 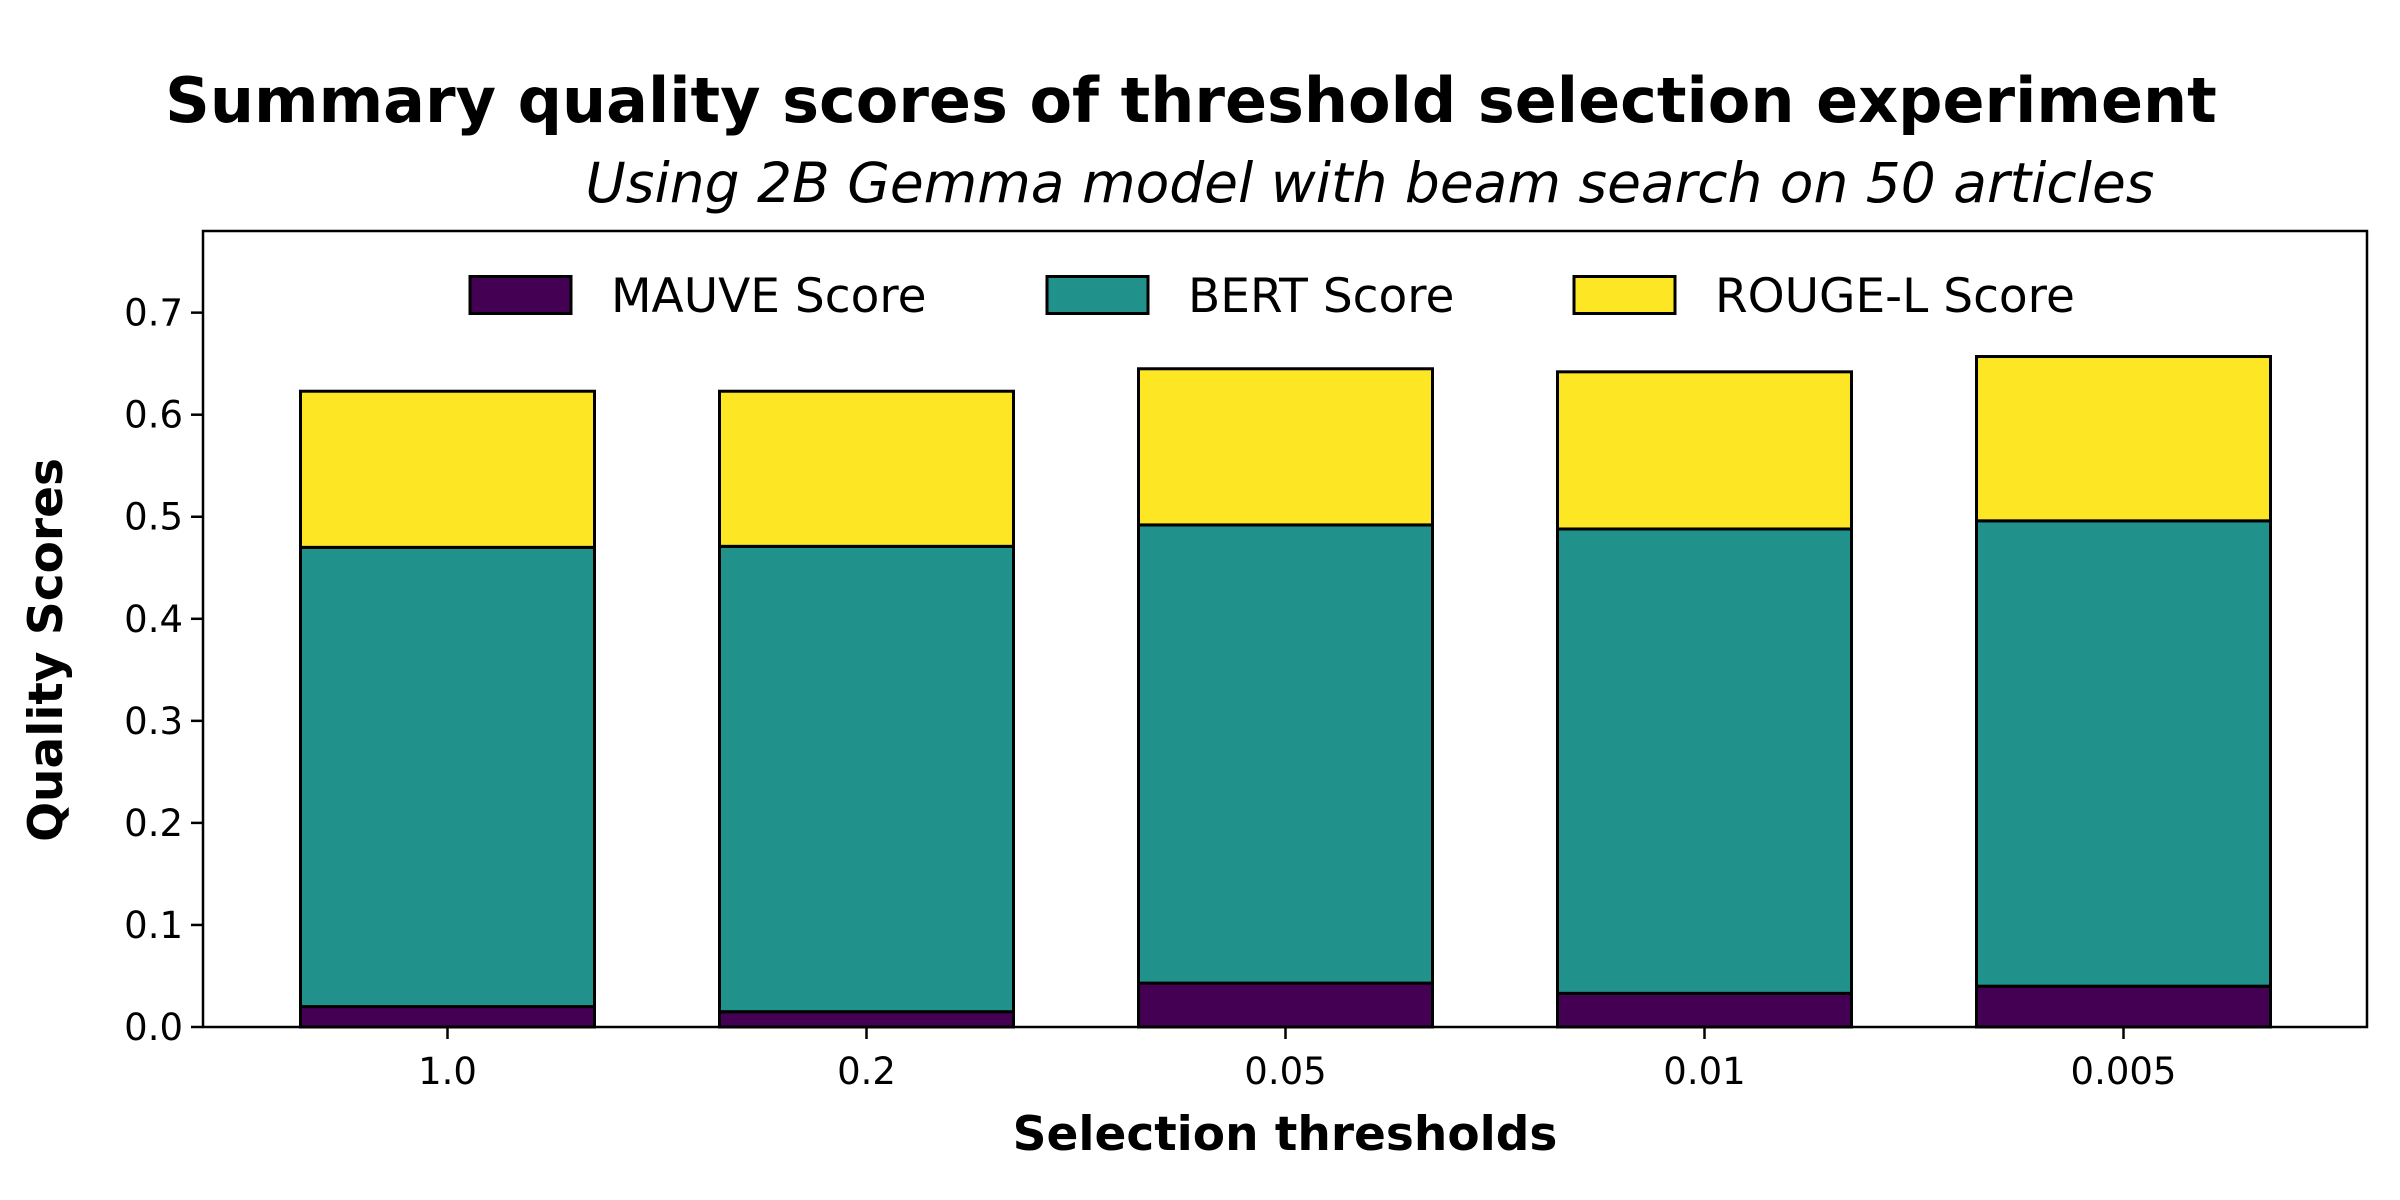 What do you see at coordinates (1321, 296) in the screenshot?
I see `legend-label: BERT Score` at bounding box center [1321, 296].